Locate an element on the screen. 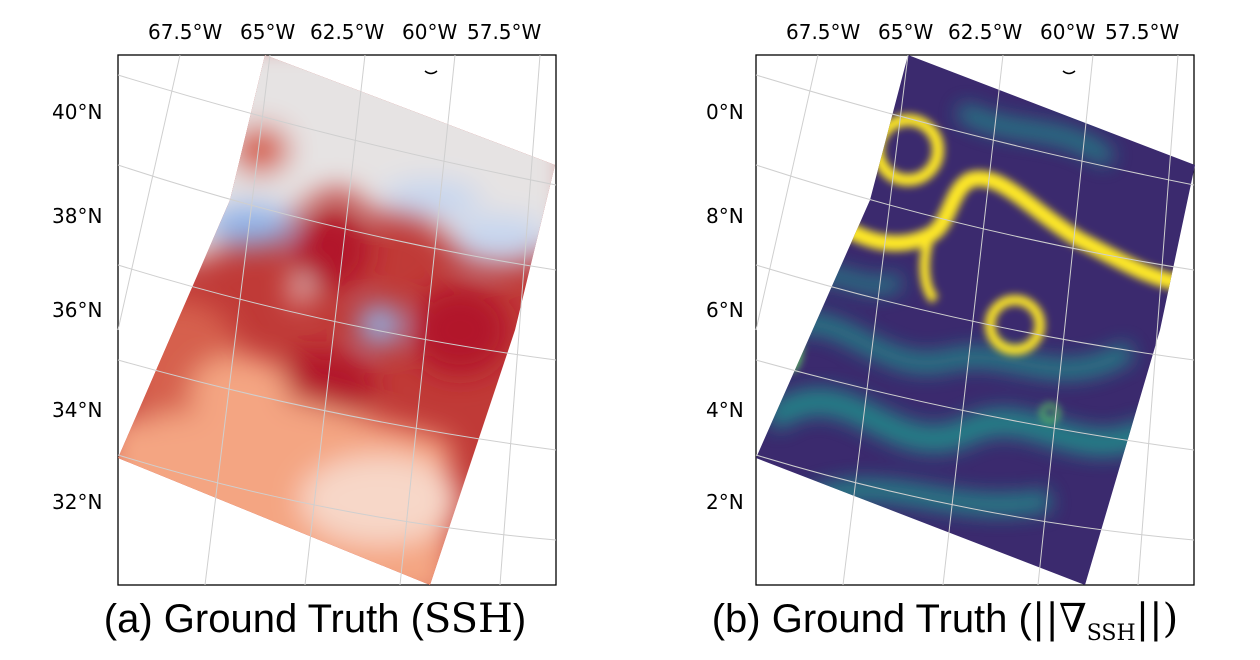 This screenshot has height=660, width=1260. lat-label-34n: 34°N is located at coordinates (77, 410).